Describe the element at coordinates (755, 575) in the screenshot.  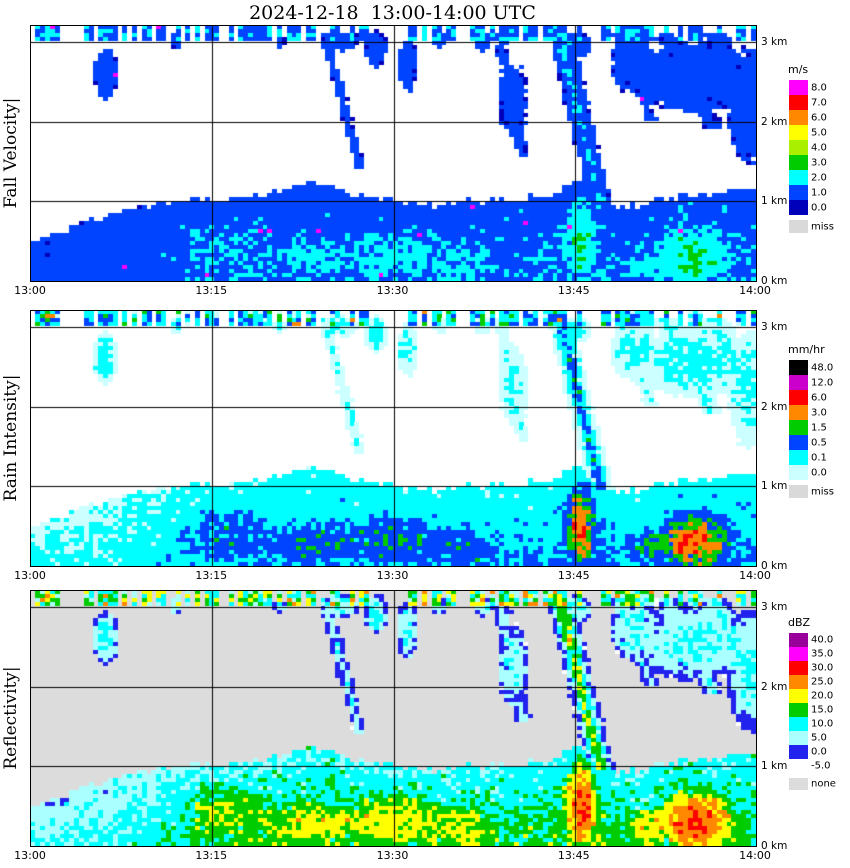
I see `x-tick-label-rain-intensity: 14:00` at that location.